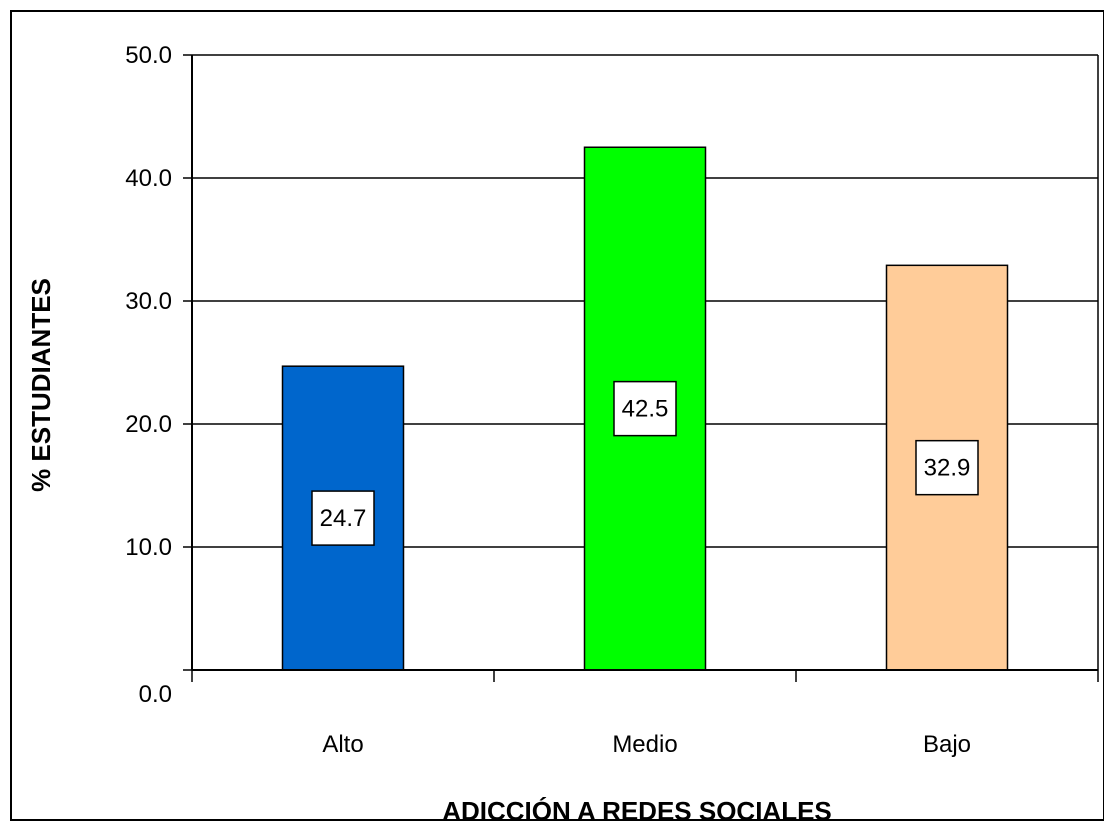 This screenshot has width=1104, height=829. I want to click on y-tick-label: 50.0, so click(148, 55).